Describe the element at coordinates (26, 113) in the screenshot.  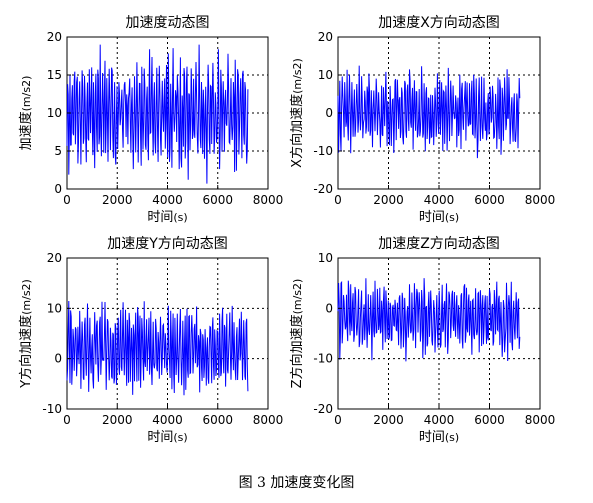
I see `y-axis-label: 加速度(m/s2)` at that location.